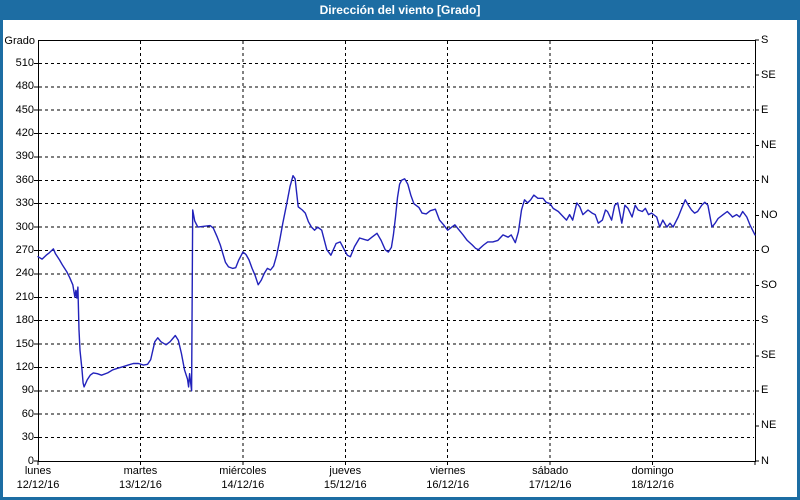 This screenshot has height=500, width=800. Describe the element at coordinates (24, 203) in the screenshot. I see `y-axis-tick-label: 330` at that location.